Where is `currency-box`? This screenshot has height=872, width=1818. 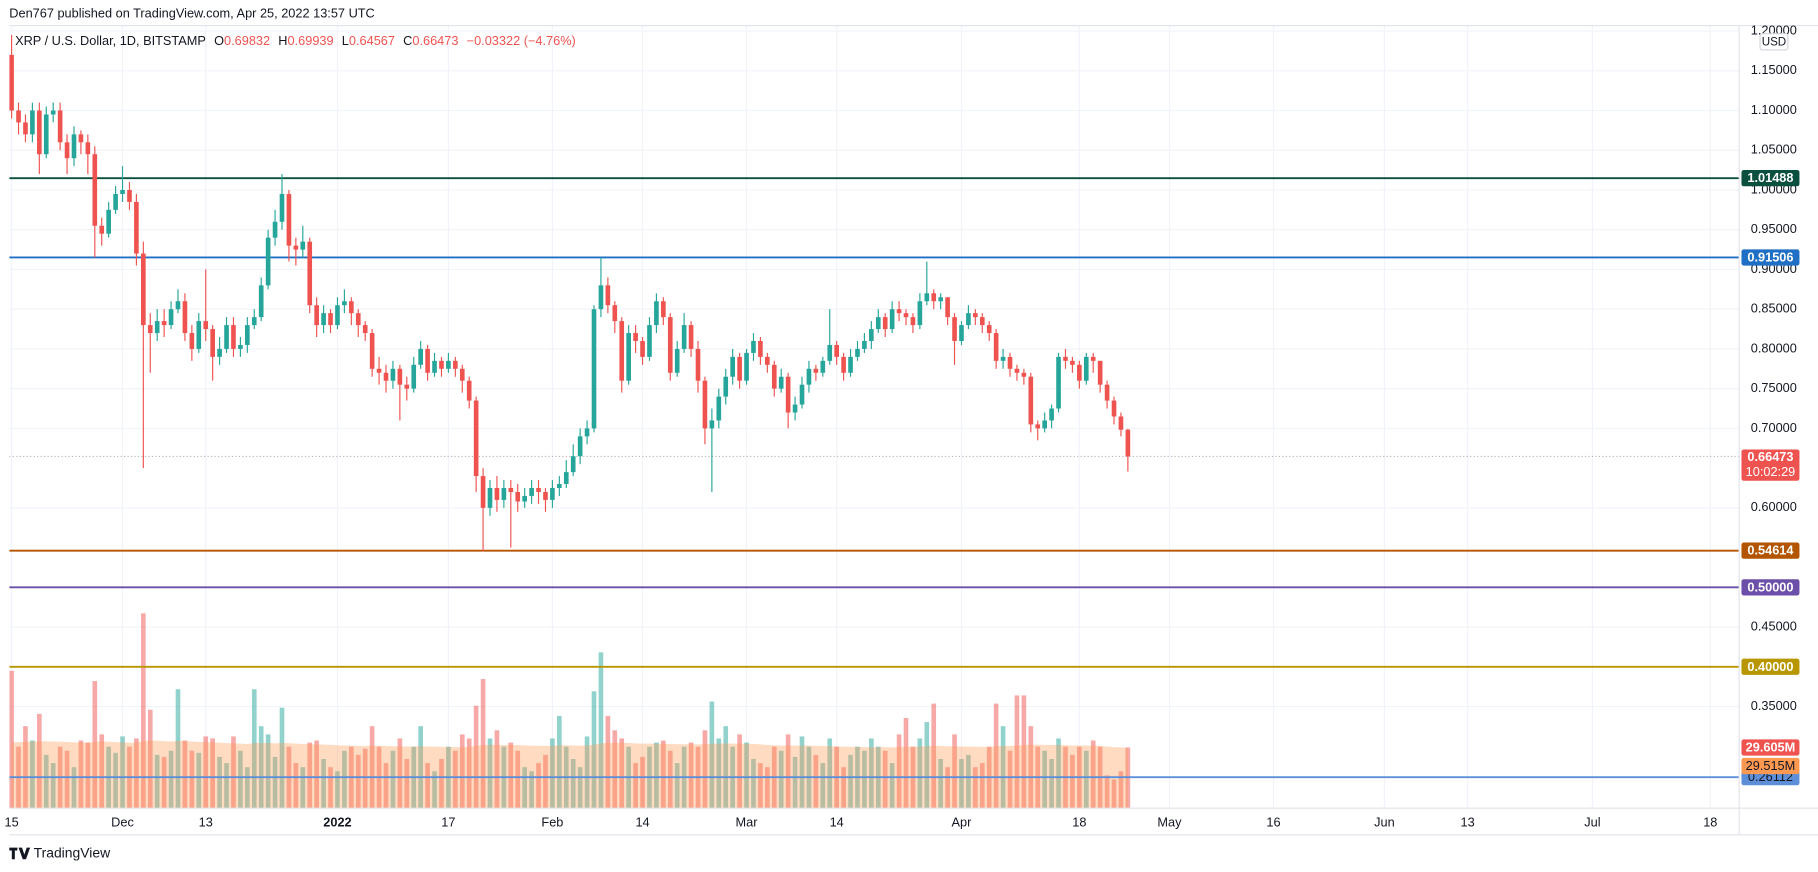
currency-box is located at coordinates (1774, 42).